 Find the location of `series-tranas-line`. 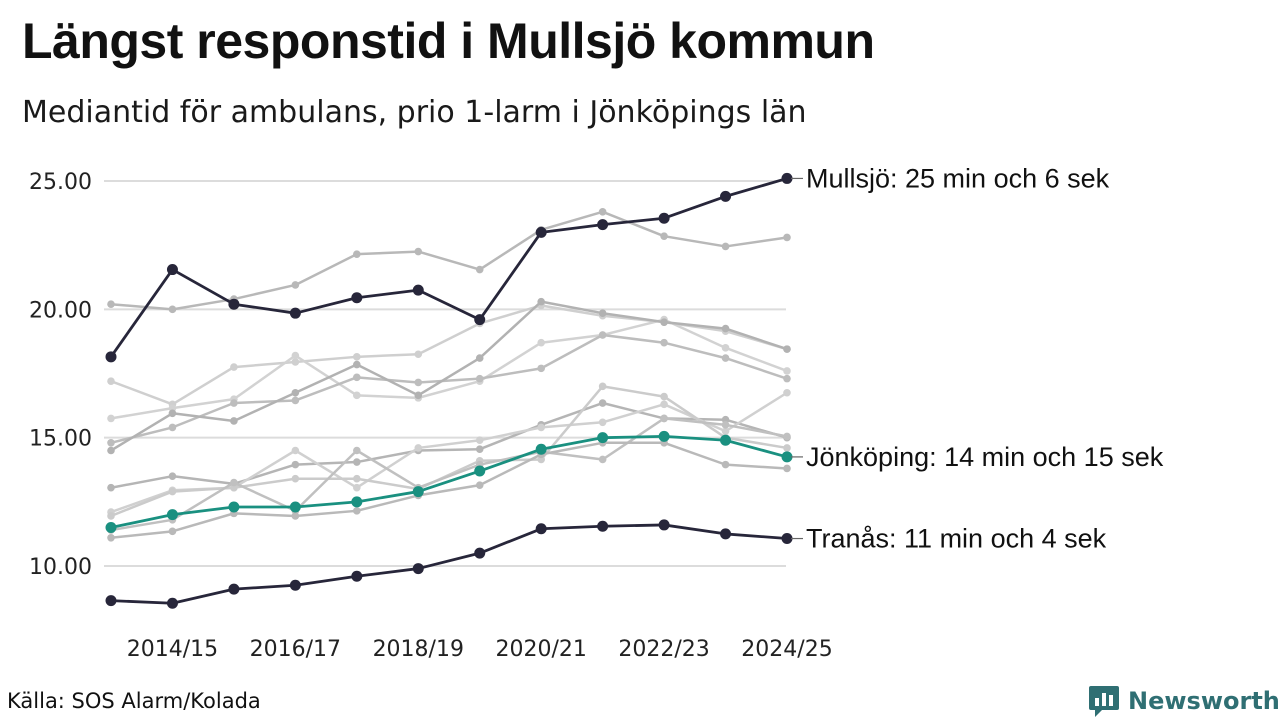

series-tranas-line is located at coordinates (449, 564).